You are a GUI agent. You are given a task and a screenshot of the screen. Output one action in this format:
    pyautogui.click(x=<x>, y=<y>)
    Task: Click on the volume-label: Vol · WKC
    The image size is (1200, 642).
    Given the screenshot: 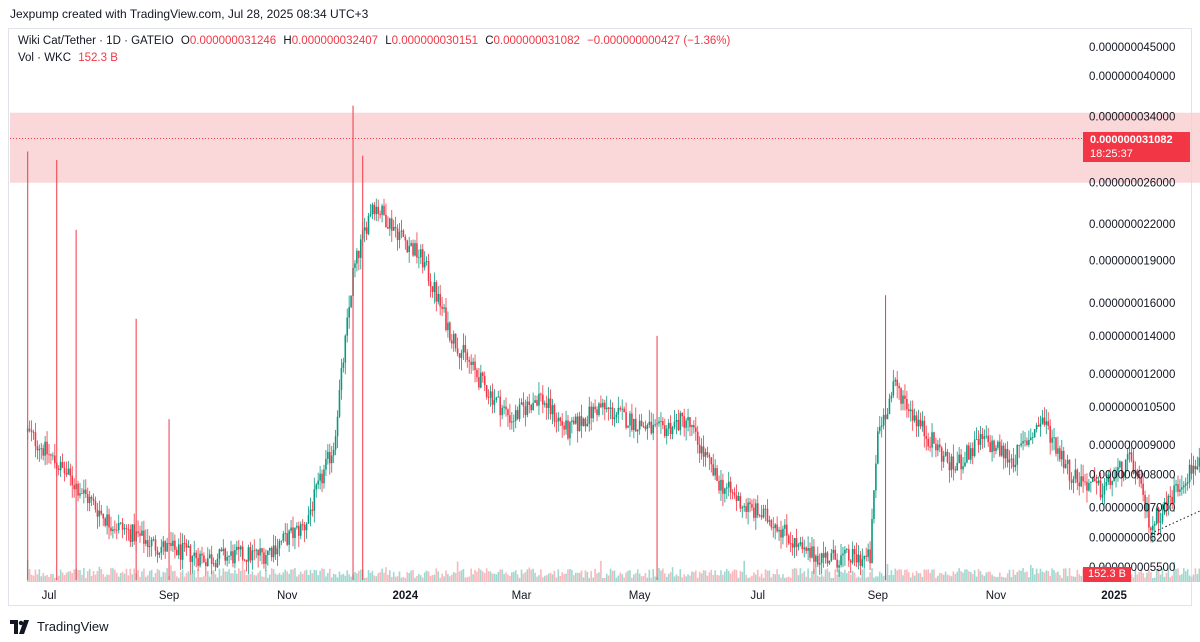 What is the action you would take?
    pyautogui.click(x=45, y=58)
    